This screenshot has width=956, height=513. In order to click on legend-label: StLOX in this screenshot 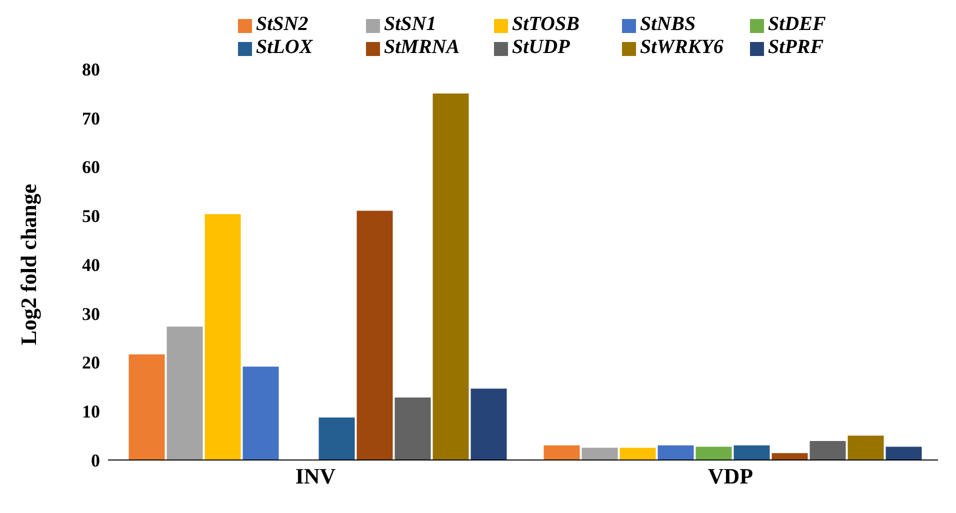, I will do `click(285, 47)`.